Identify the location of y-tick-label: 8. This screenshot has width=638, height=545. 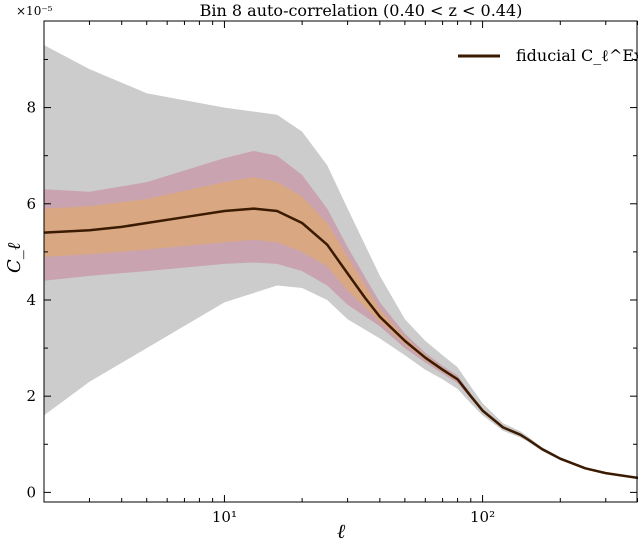
(31, 108).